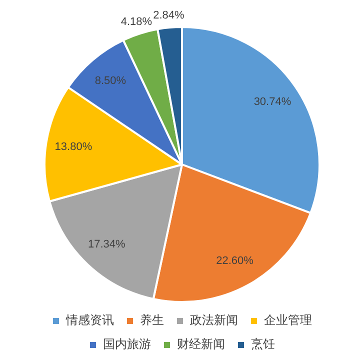 The width and height of the screenshot is (364, 361). Describe the element at coordinates (107, 244) in the screenshot. I see `data-label: 17.34%` at that location.